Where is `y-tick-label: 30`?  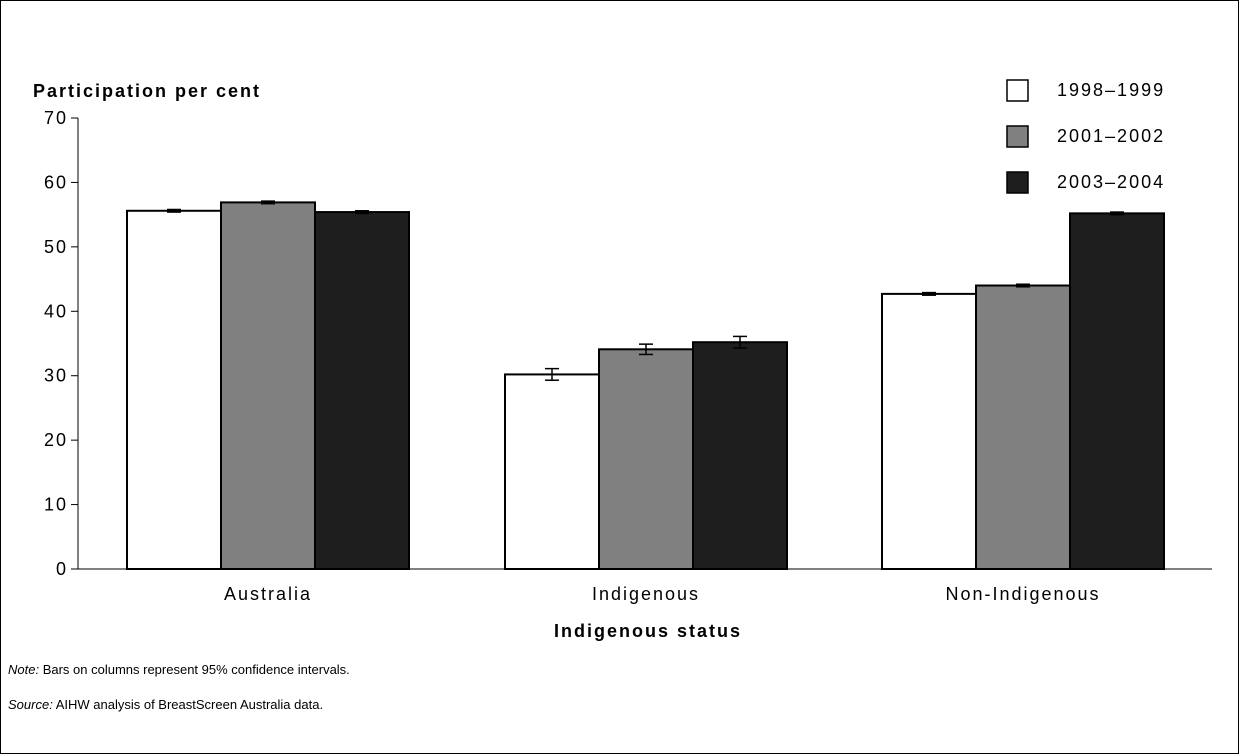
y-tick-label: 30 is located at coordinates (56, 376).